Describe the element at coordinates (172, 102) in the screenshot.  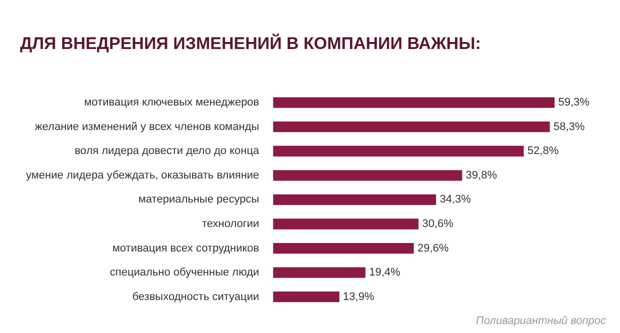
I see `y-tick-label: мотивация ключевых менеджеров` at that location.